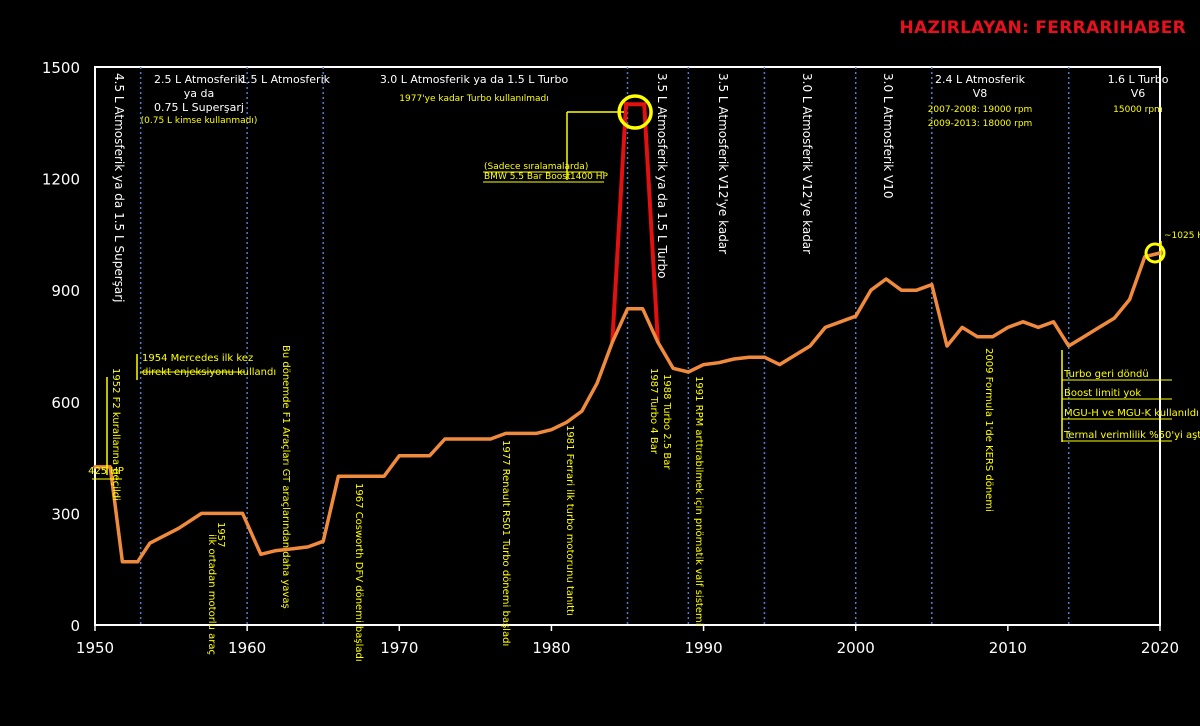 The image size is (1200, 726). What do you see at coordinates (209, 372) in the screenshot?
I see `annotation-1954-line2: direkt enjeksiyonu kullandı` at bounding box center [209, 372].